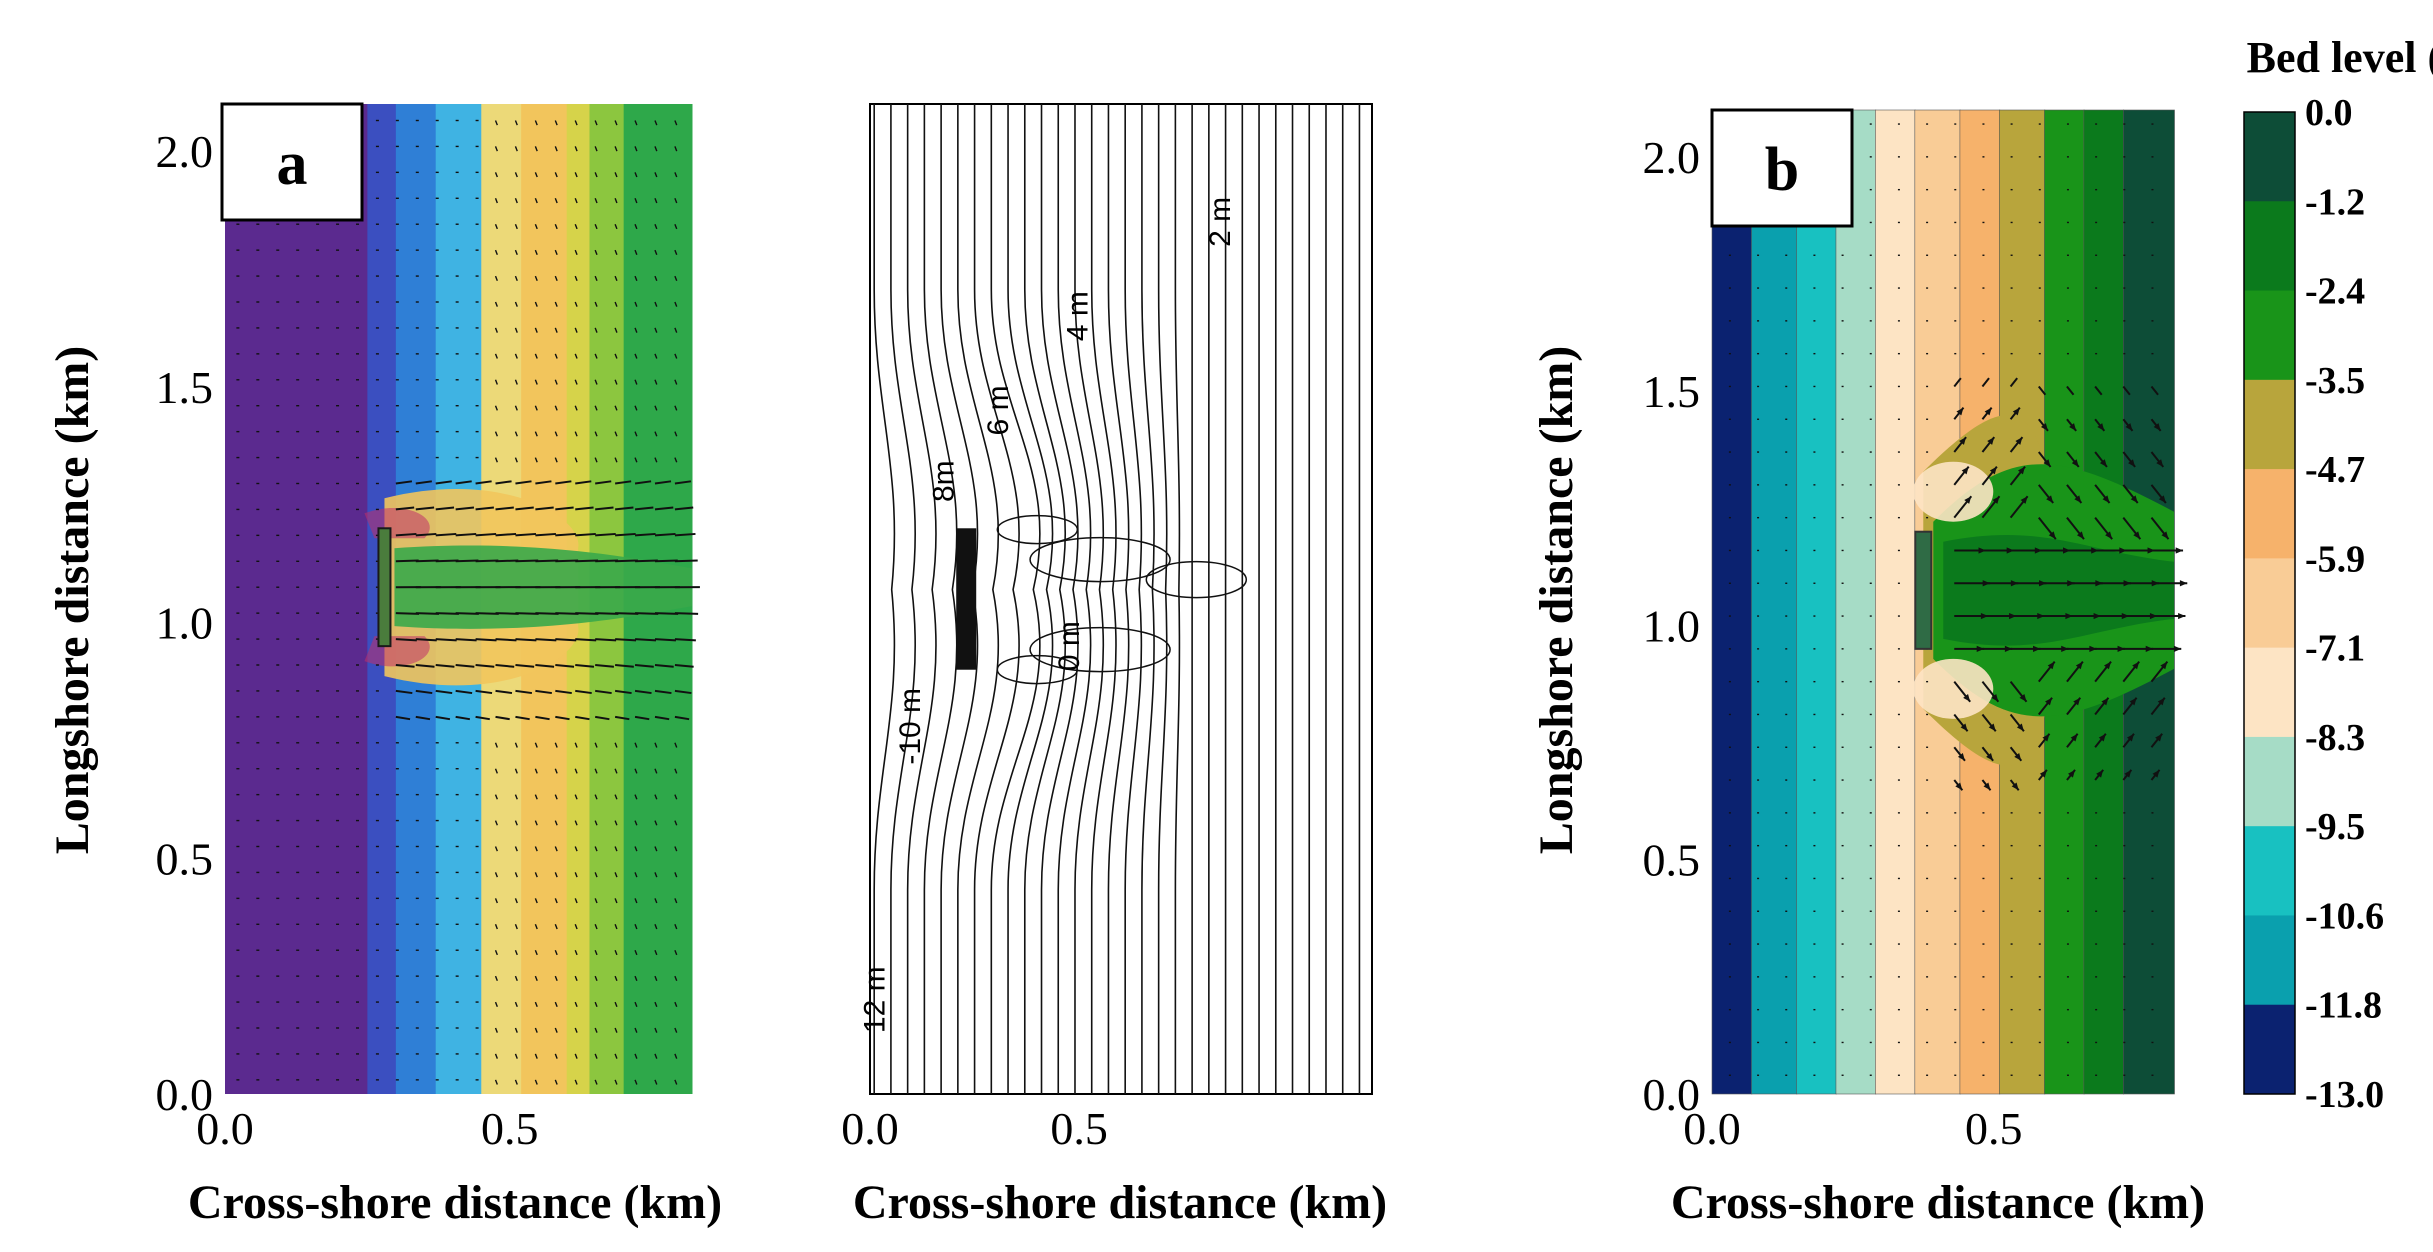  I want to click on contour-x-tick-label: 0.0, so click(870, 1128).